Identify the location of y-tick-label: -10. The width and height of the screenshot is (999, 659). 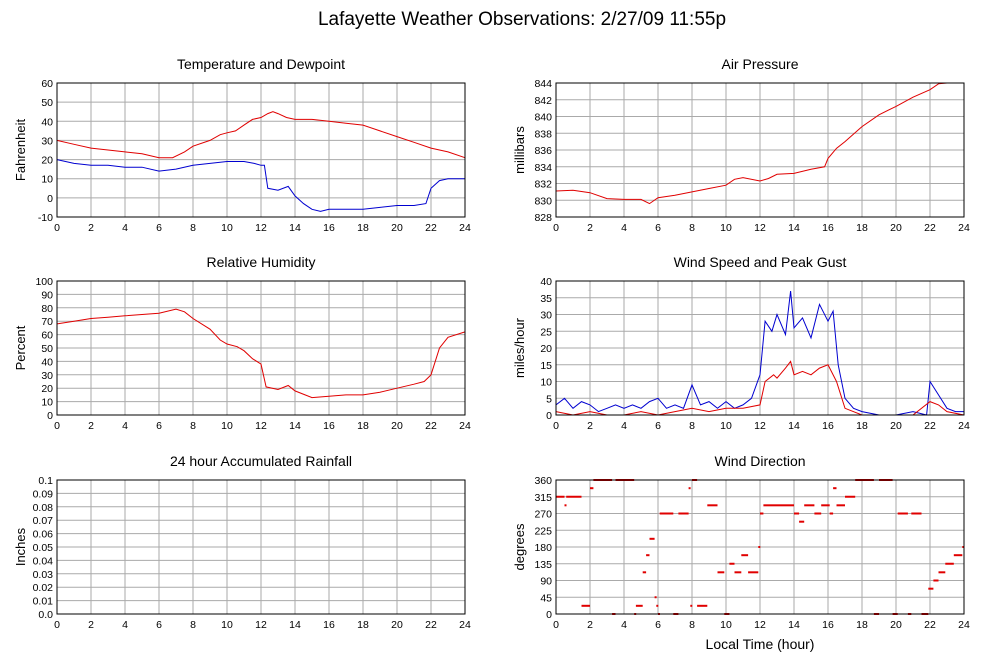
(45, 218).